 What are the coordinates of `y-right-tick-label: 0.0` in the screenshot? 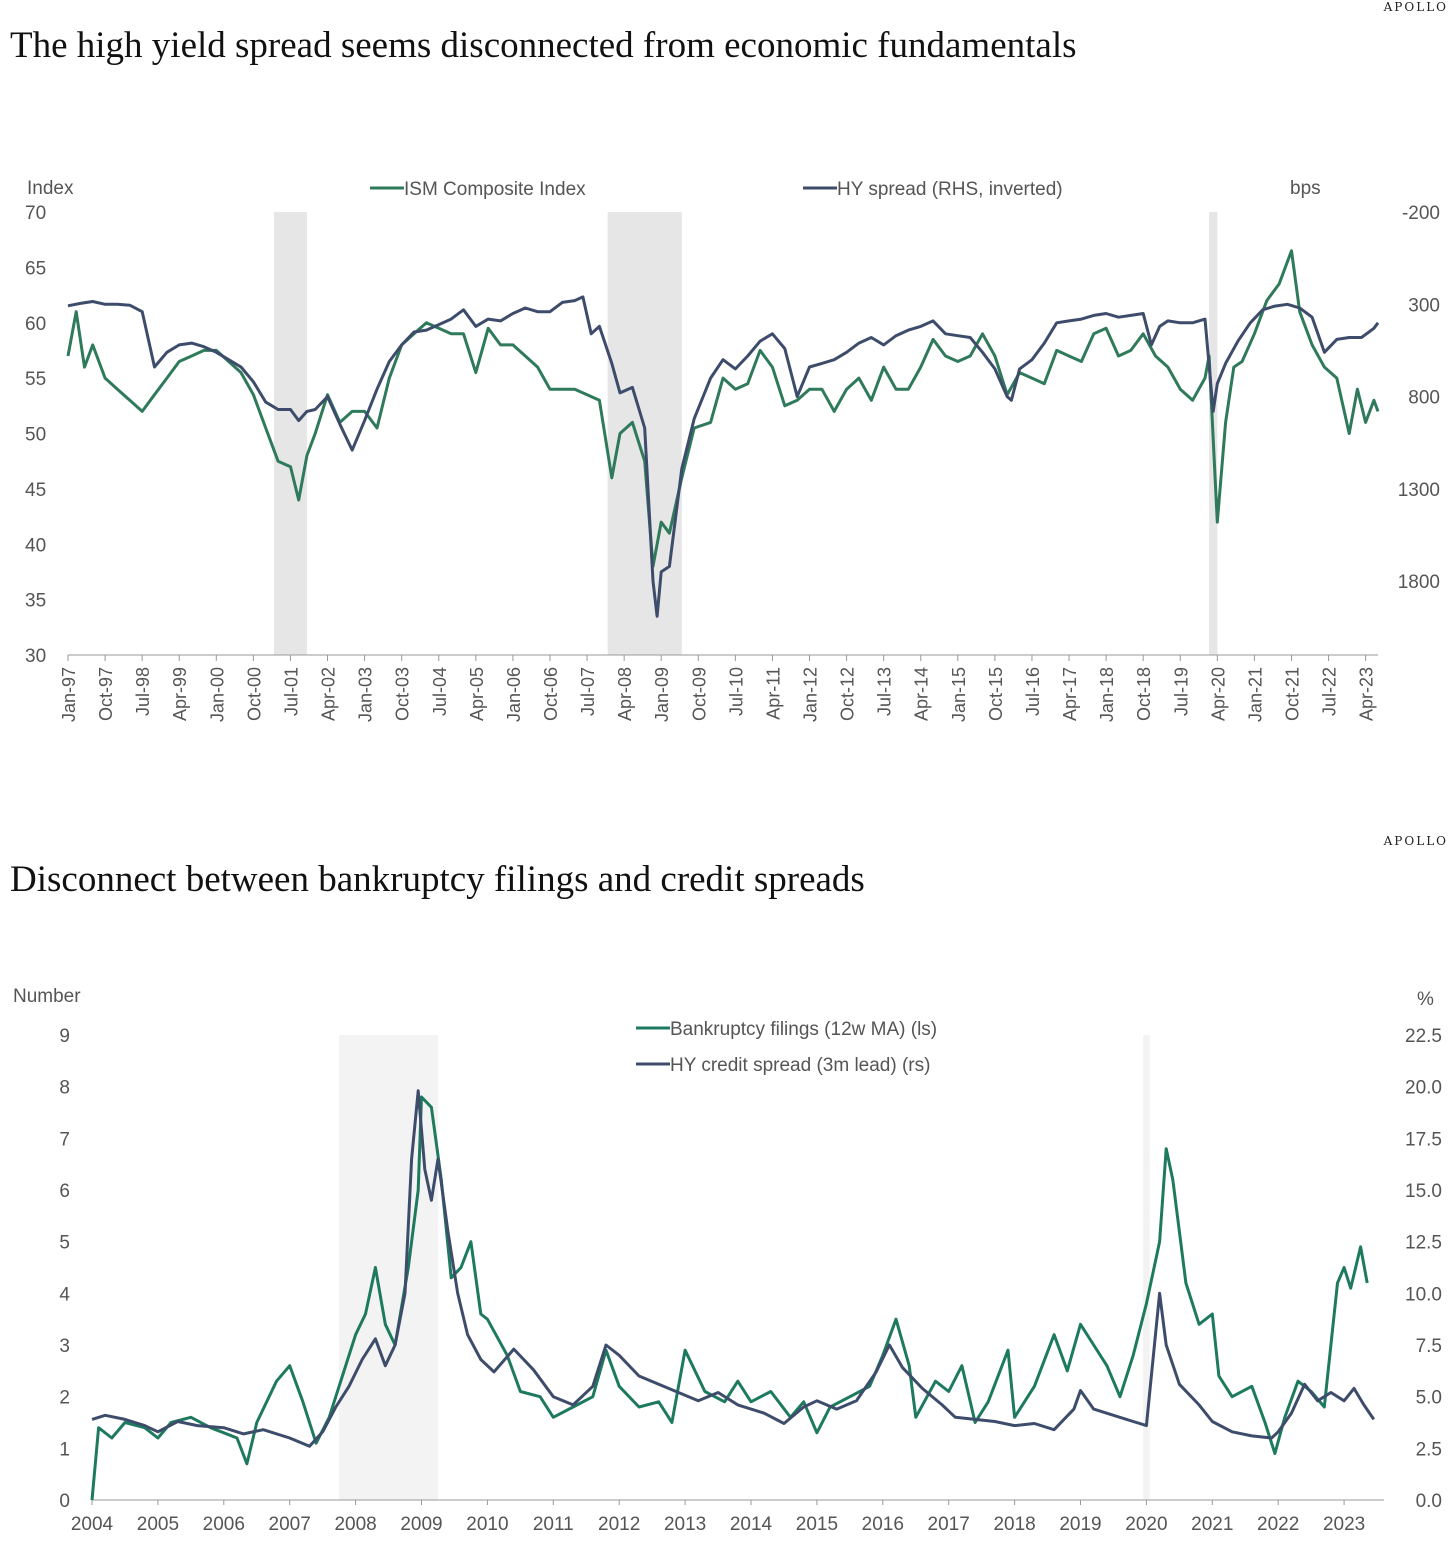 It's located at (1429, 1501).